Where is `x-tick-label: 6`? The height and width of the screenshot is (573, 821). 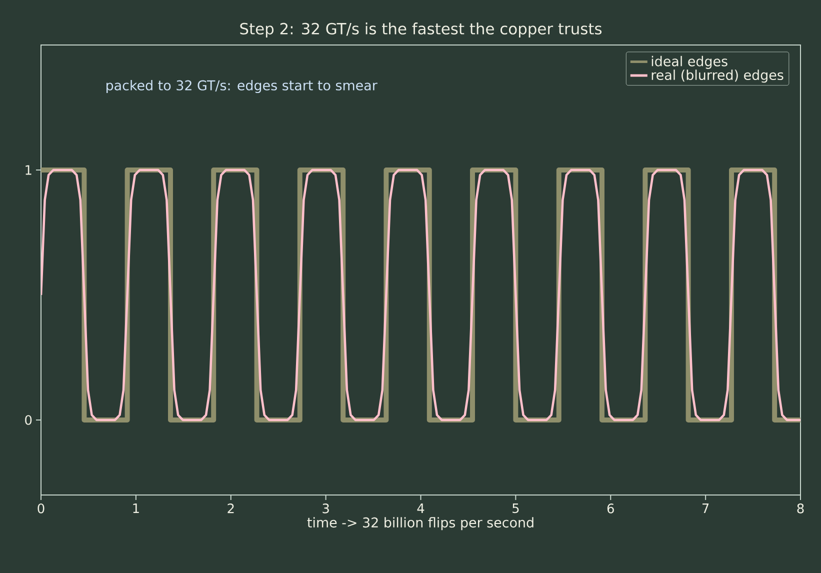 x-tick-label: 6 is located at coordinates (610, 509).